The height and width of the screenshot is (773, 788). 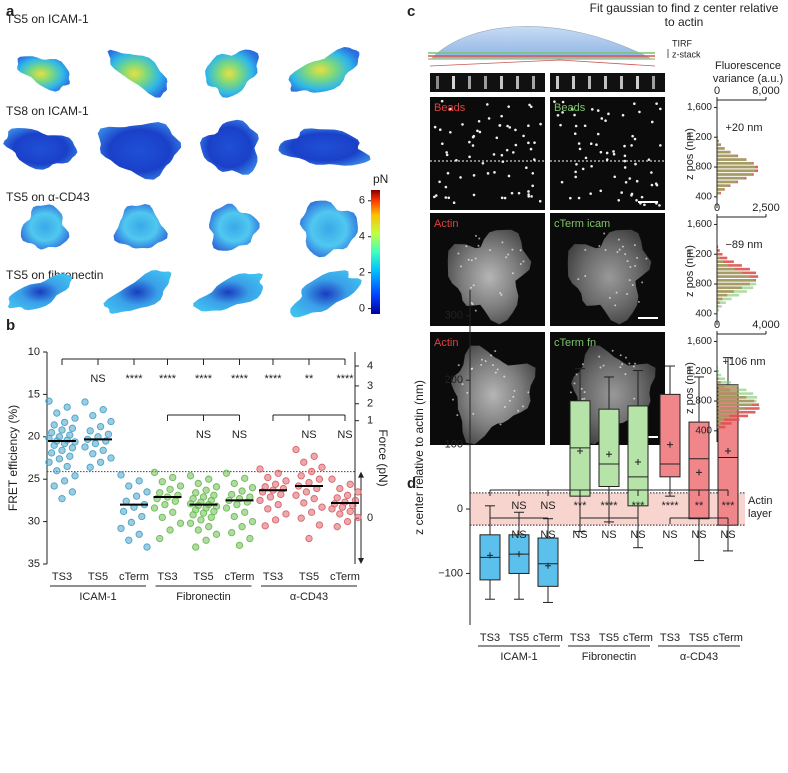 What do you see at coordinates (729, 506) in the screenshot?
I see `significance-label: ***` at bounding box center [729, 506].